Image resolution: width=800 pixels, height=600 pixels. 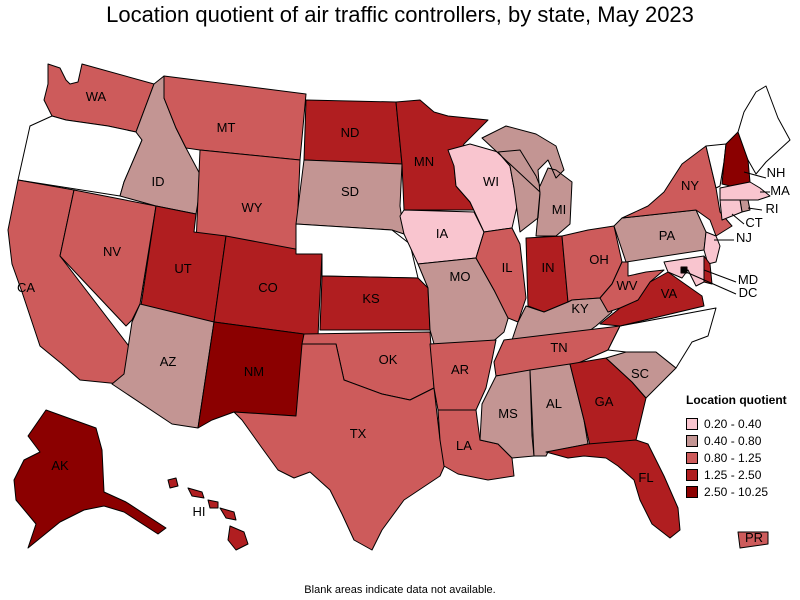 What do you see at coordinates (748, 292) in the screenshot?
I see `state-label-dc: DC` at bounding box center [748, 292].